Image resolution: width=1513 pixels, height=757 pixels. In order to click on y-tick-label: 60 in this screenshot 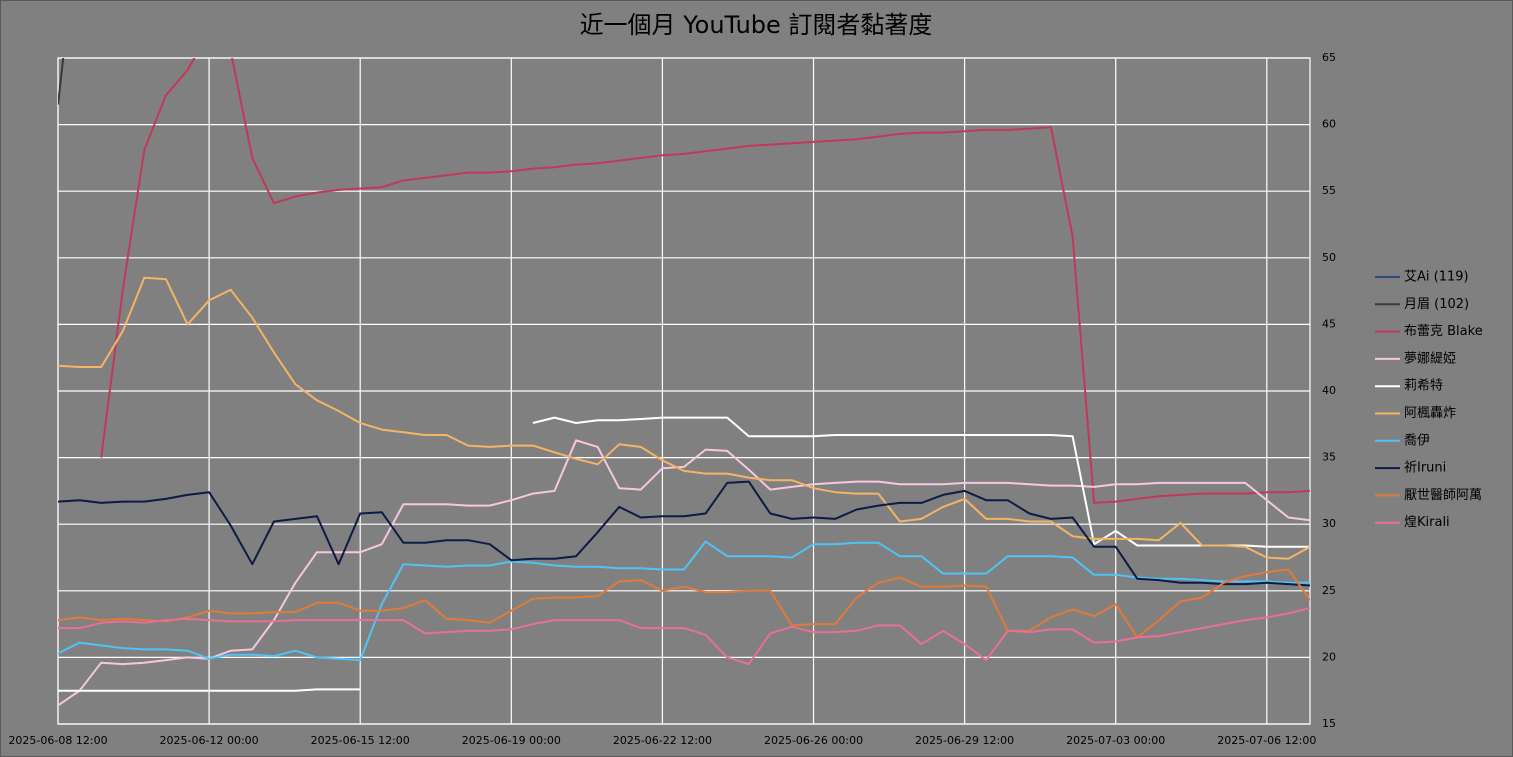, I will do `click(1329, 124)`.